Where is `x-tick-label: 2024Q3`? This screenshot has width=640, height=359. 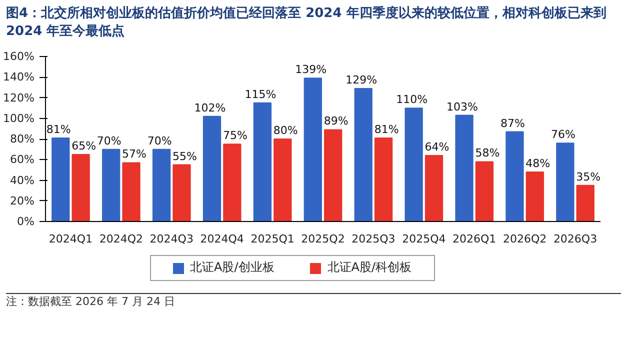 x-tick-label: 2024Q3 is located at coordinates (172, 239).